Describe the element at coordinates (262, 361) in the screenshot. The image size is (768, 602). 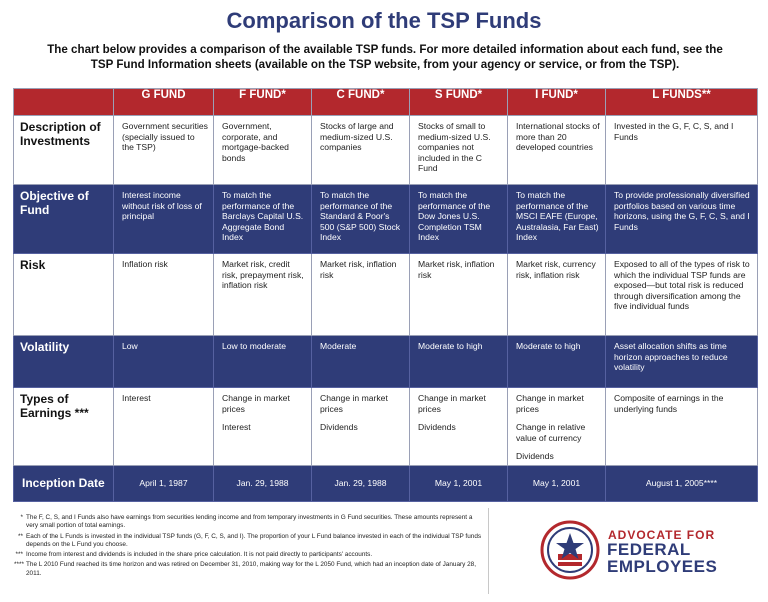
I see `cell-volatility-1: Low to moderate` at that location.